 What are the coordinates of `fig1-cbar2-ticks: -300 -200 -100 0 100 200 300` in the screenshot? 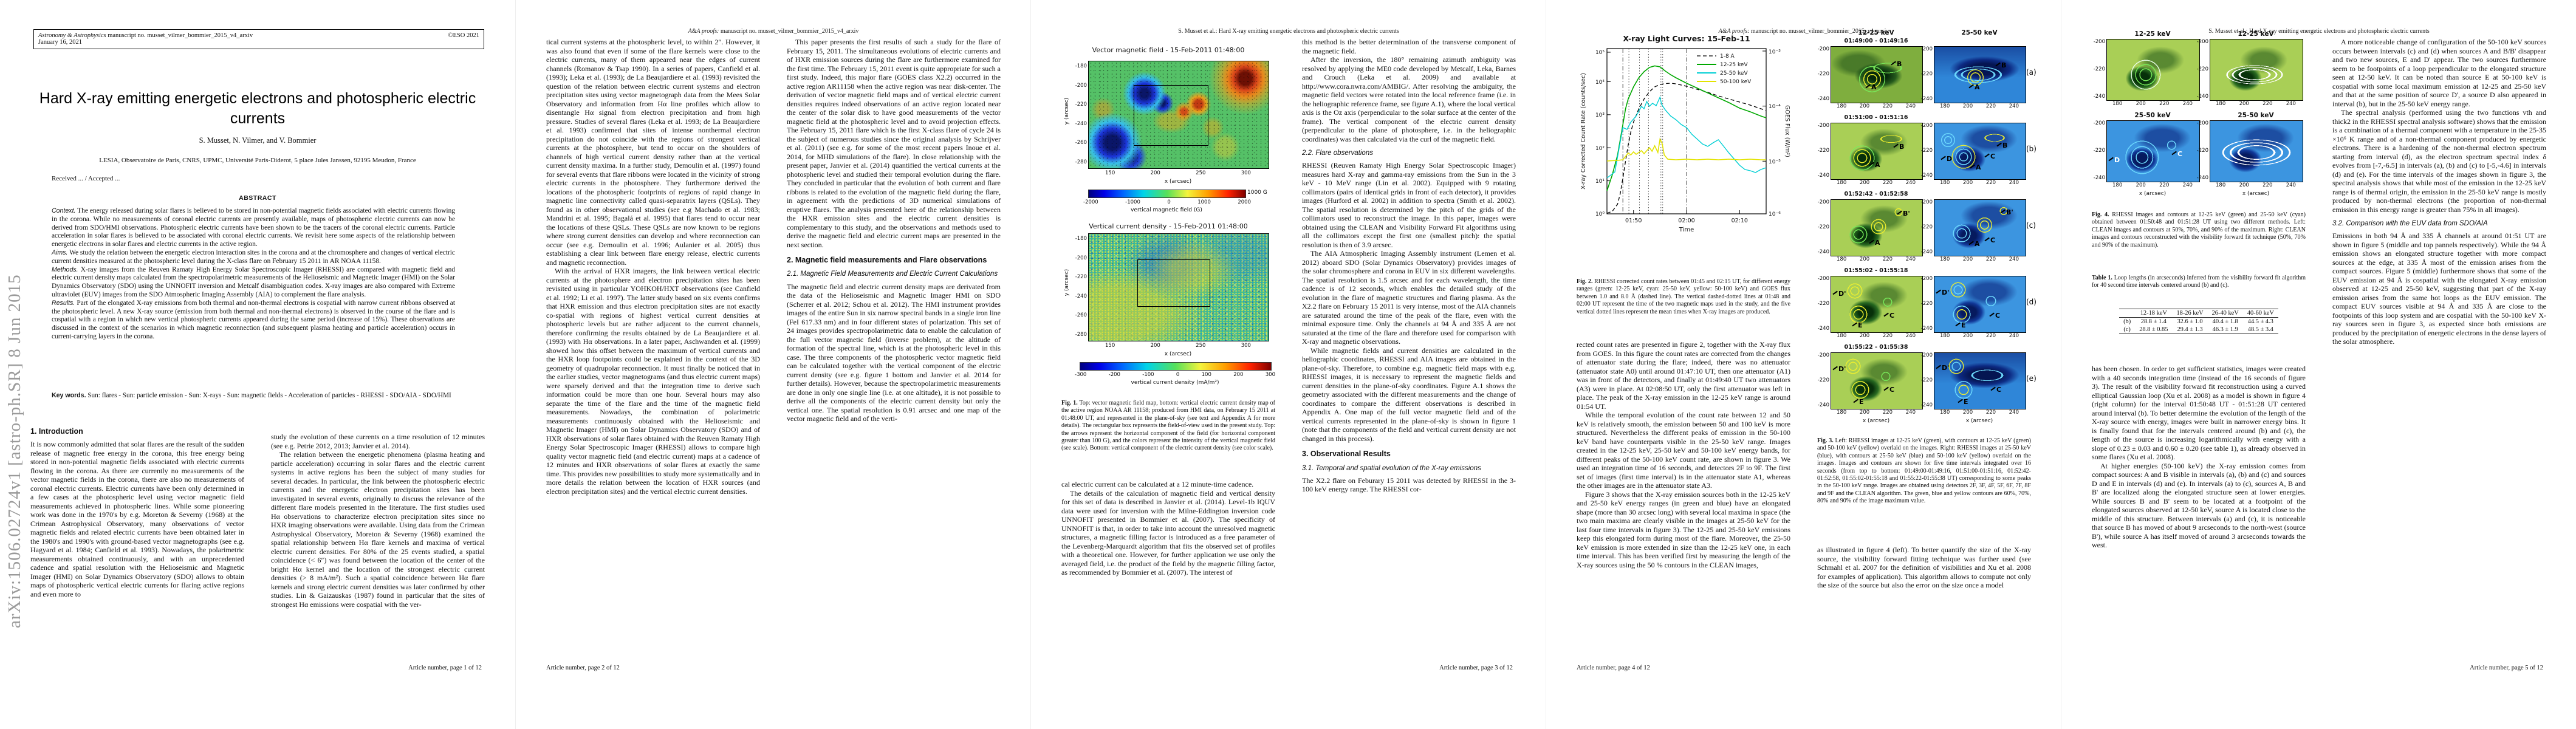 It's located at (1175, 375).